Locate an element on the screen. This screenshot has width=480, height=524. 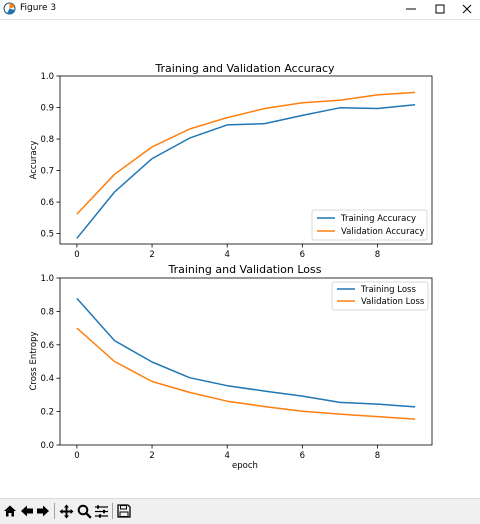
subplots-button is located at coordinates (101, 511).